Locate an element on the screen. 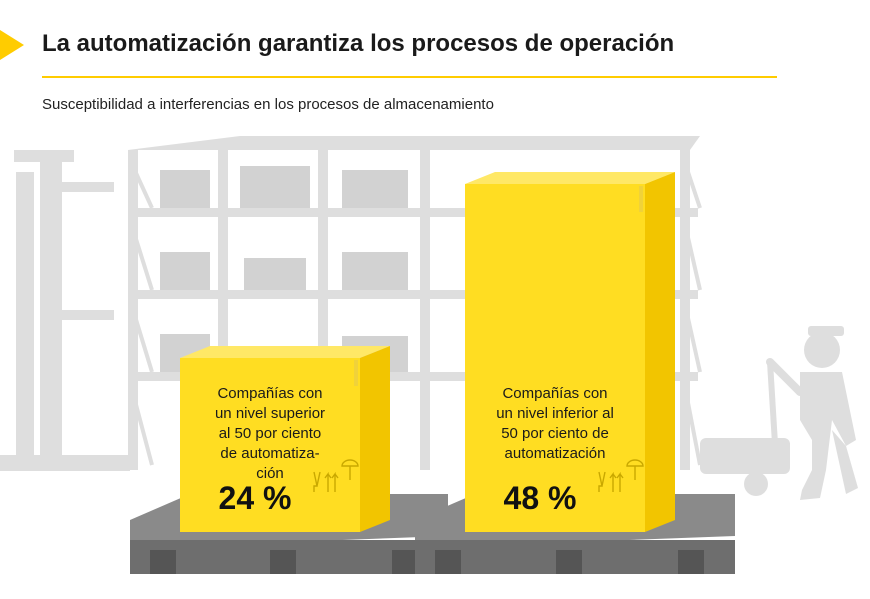  bar-category-label-line: al 50 por ciento is located at coordinates (270, 433).